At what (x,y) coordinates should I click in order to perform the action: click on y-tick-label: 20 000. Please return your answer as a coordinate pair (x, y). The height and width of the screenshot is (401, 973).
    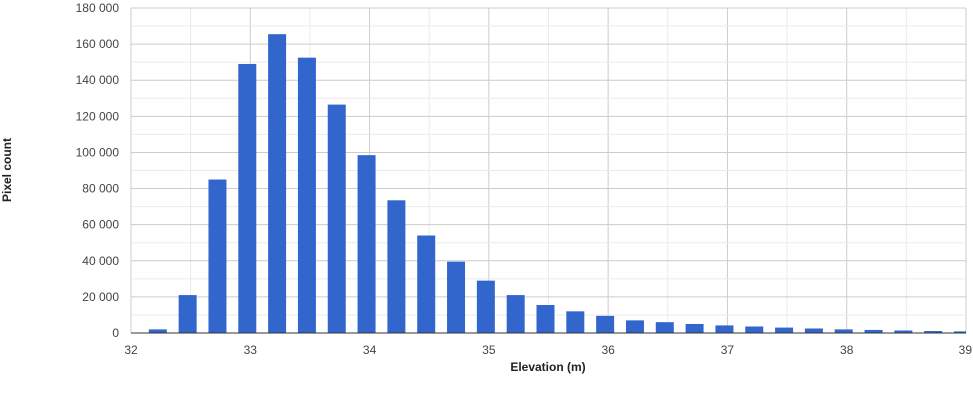
    Looking at the image, I should click on (100, 297).